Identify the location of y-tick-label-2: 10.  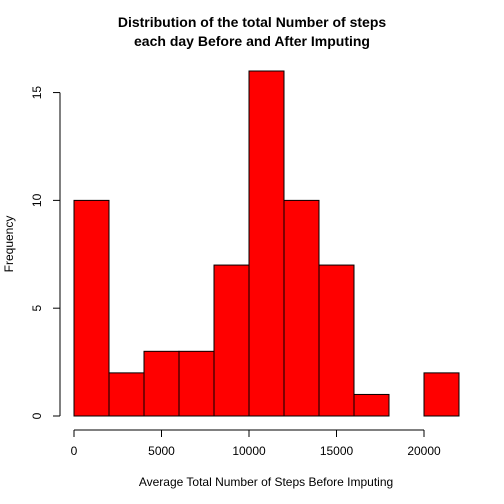
(37, 200).